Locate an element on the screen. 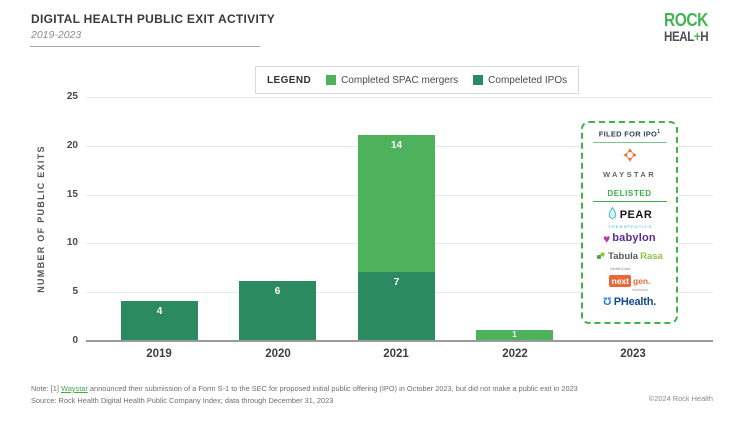 The width and height of the screenshot is (749, 421). y-axis-title: NUMBER OF PUBLIC EXITS is located at coordinates (41, 219).